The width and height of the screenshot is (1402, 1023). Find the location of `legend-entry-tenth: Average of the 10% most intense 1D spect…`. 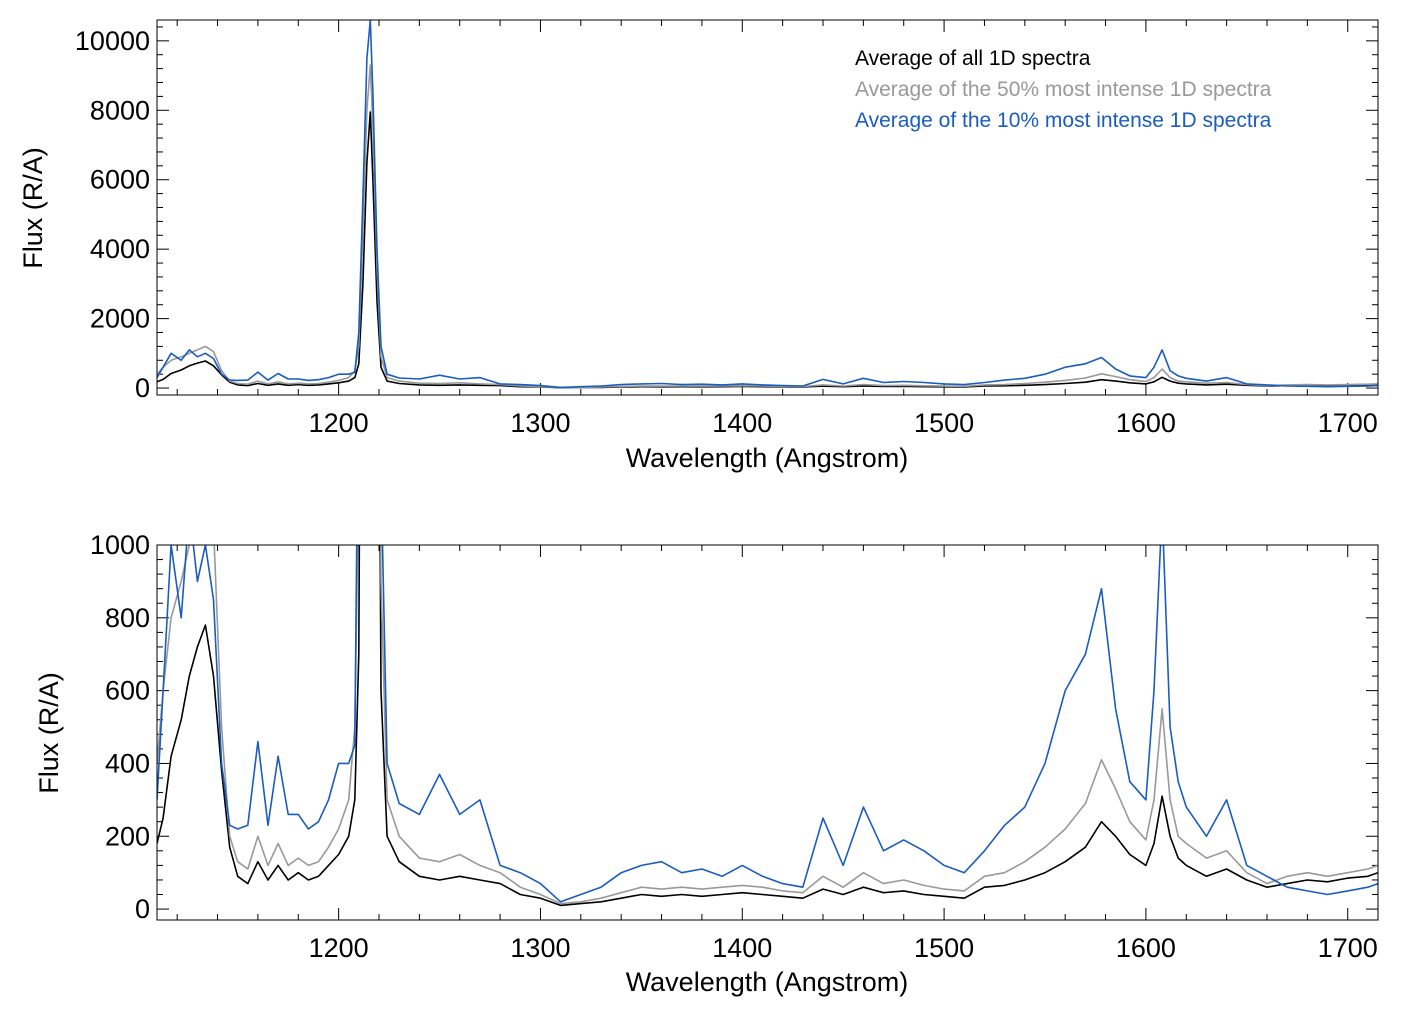

legend-entry-tenth: Average of the 10% most intense 1D spect… is located at coordinates (1063, 120).